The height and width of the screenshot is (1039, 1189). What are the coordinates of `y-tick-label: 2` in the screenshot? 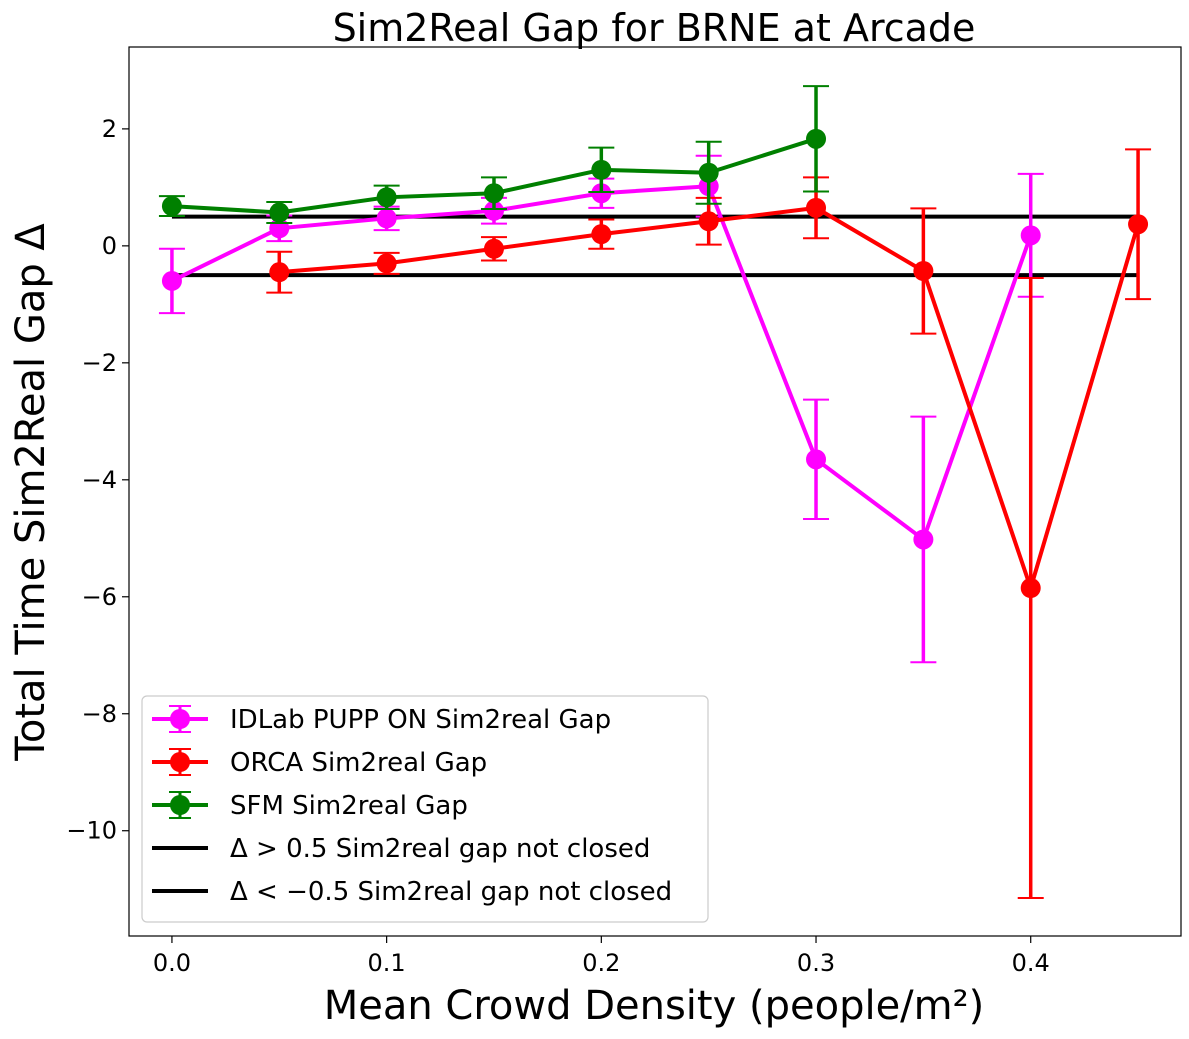 It's located at (109, 129).